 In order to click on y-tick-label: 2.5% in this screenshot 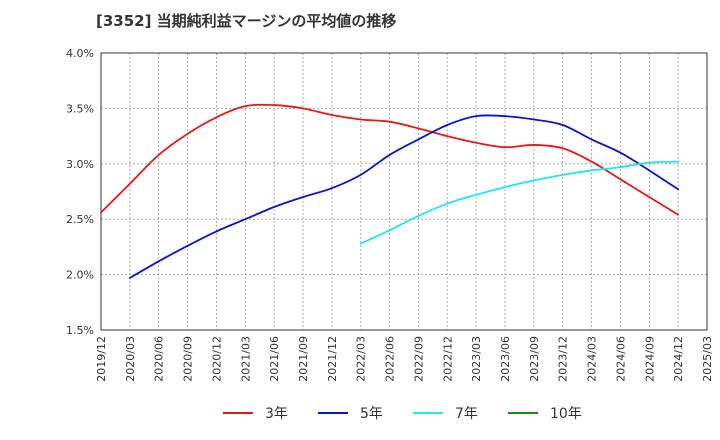, I will do `click(80, 219)`.